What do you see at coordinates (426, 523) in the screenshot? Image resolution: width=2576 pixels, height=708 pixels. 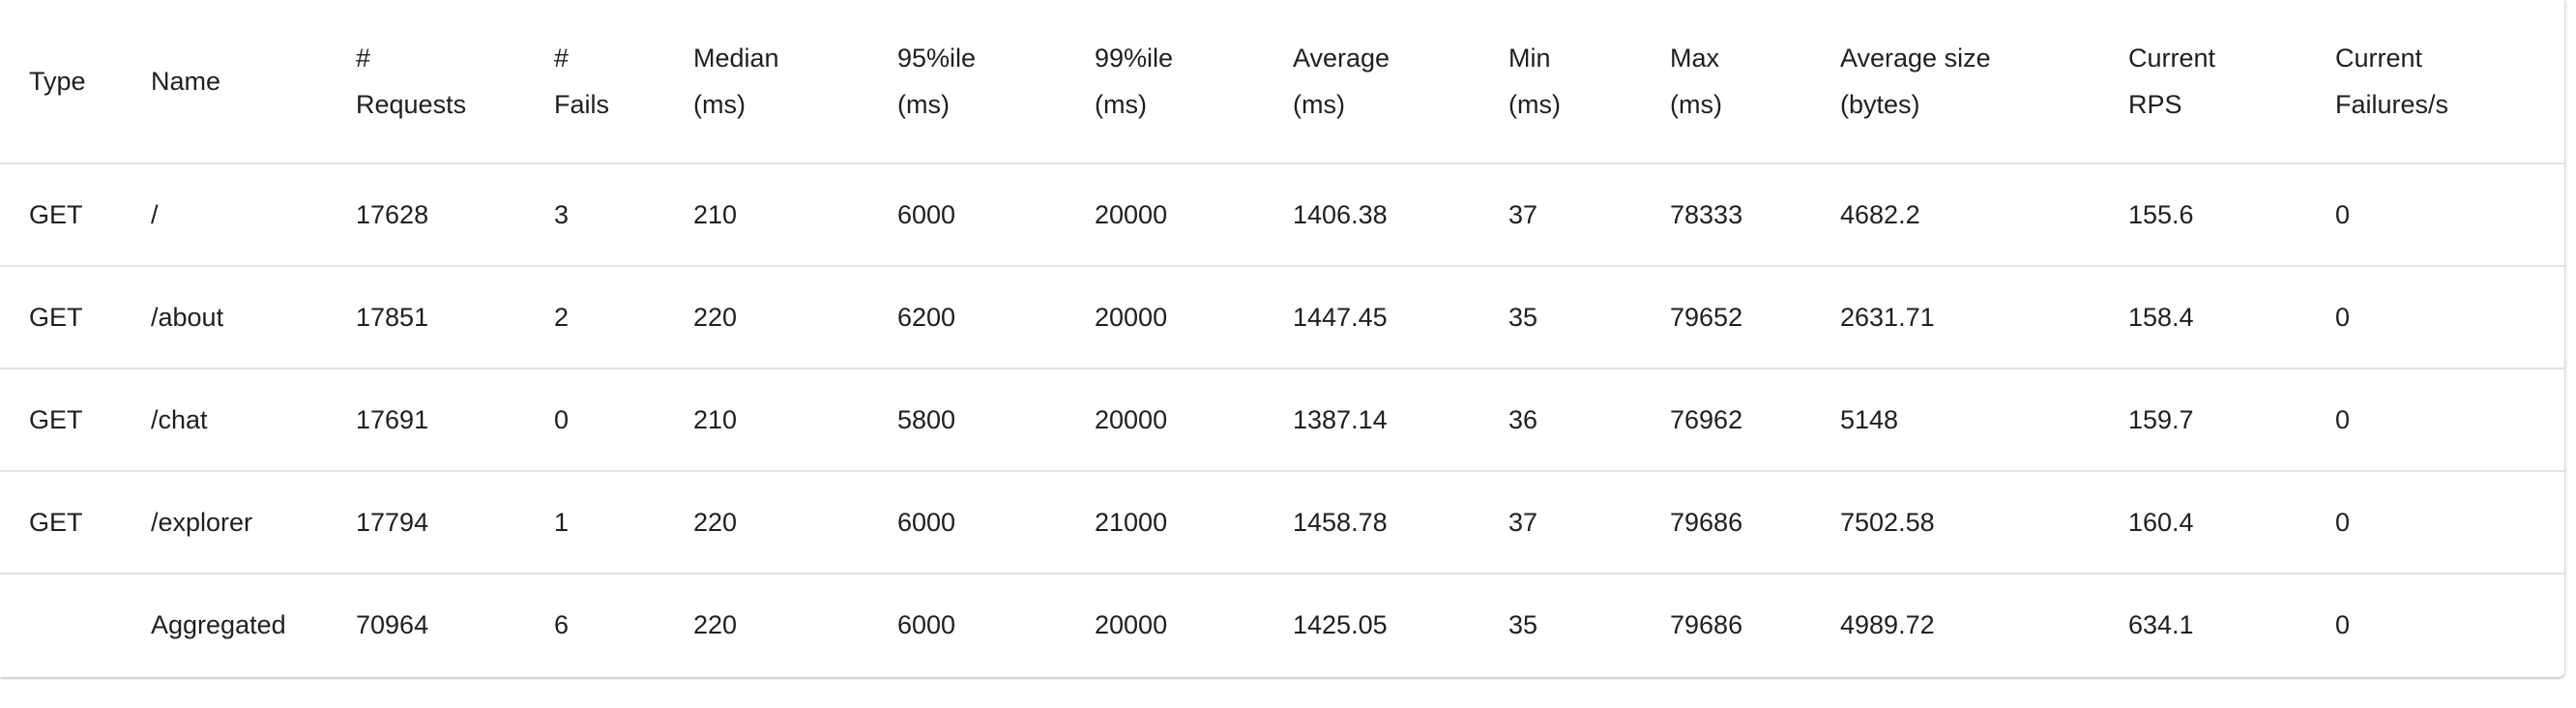 I see `cell-requests: 17794` at bounding box center [426, 523].